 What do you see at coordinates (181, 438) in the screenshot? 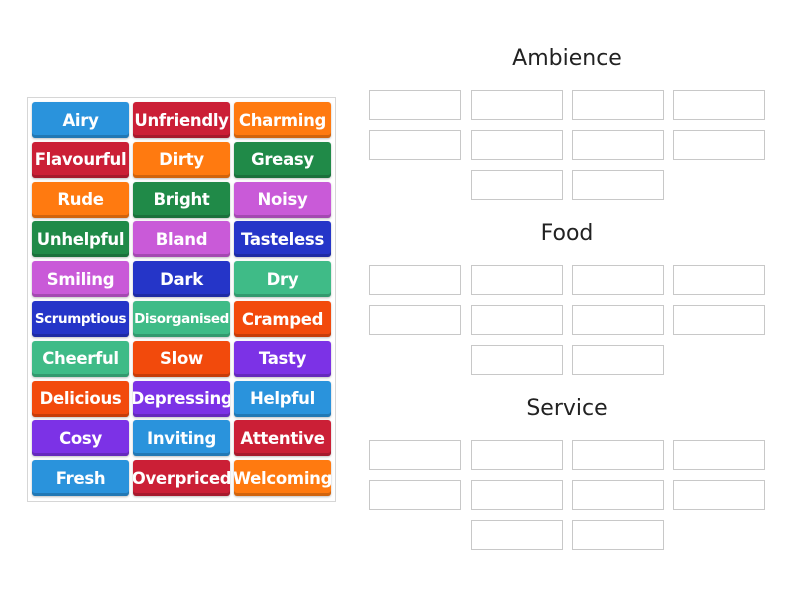
I see `word-card: Inviting` at bounding box center [181, 438].